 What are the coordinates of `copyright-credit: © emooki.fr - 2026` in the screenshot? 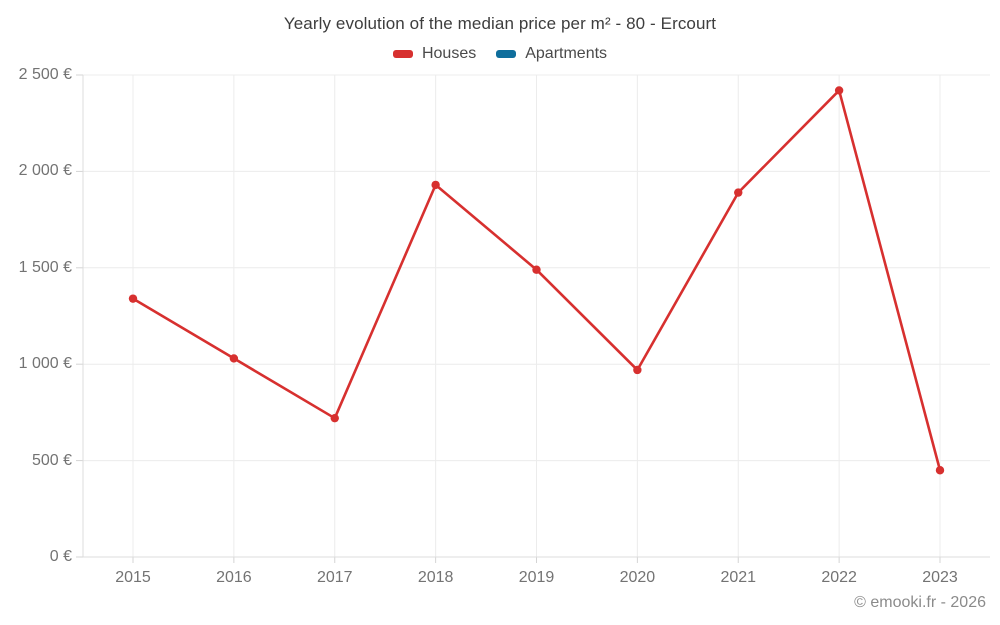 It's located at (920, 602).